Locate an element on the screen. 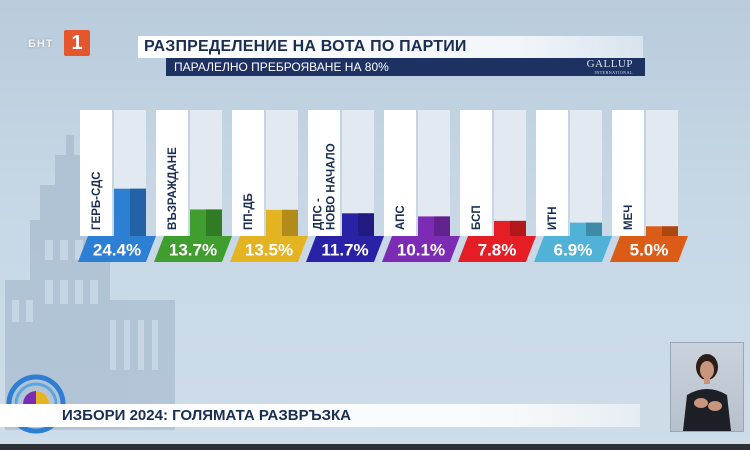  value-label: 7.8% is located at coordinates (497, 250).